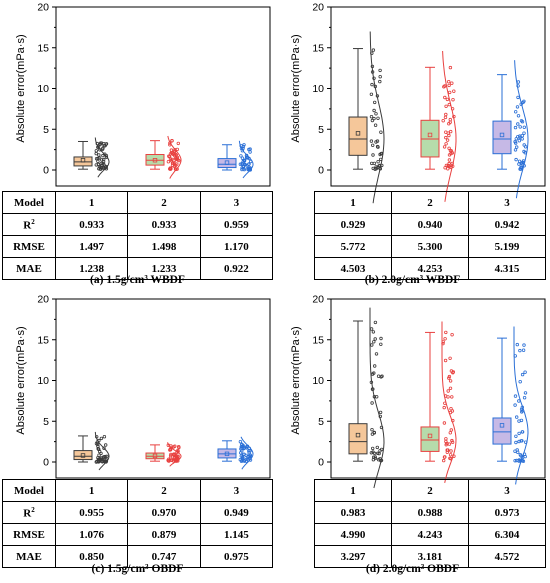 The height and width of the screenshot is (583, 550). I want to click on table-cell: 0.955, so click(91, 512).